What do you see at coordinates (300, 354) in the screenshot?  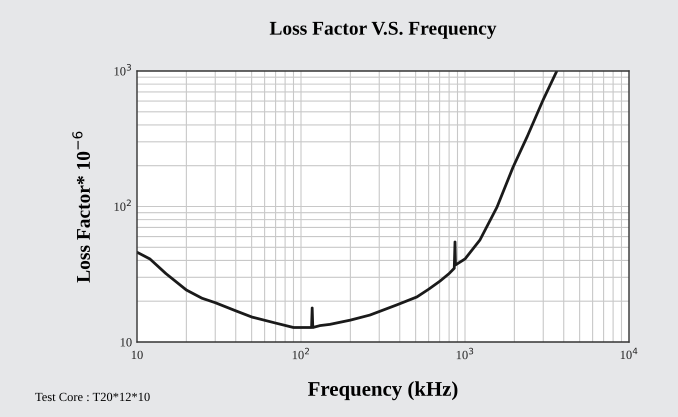 I see `x-tick-label: 10$^{2}$` at bounding box center [300, 354].